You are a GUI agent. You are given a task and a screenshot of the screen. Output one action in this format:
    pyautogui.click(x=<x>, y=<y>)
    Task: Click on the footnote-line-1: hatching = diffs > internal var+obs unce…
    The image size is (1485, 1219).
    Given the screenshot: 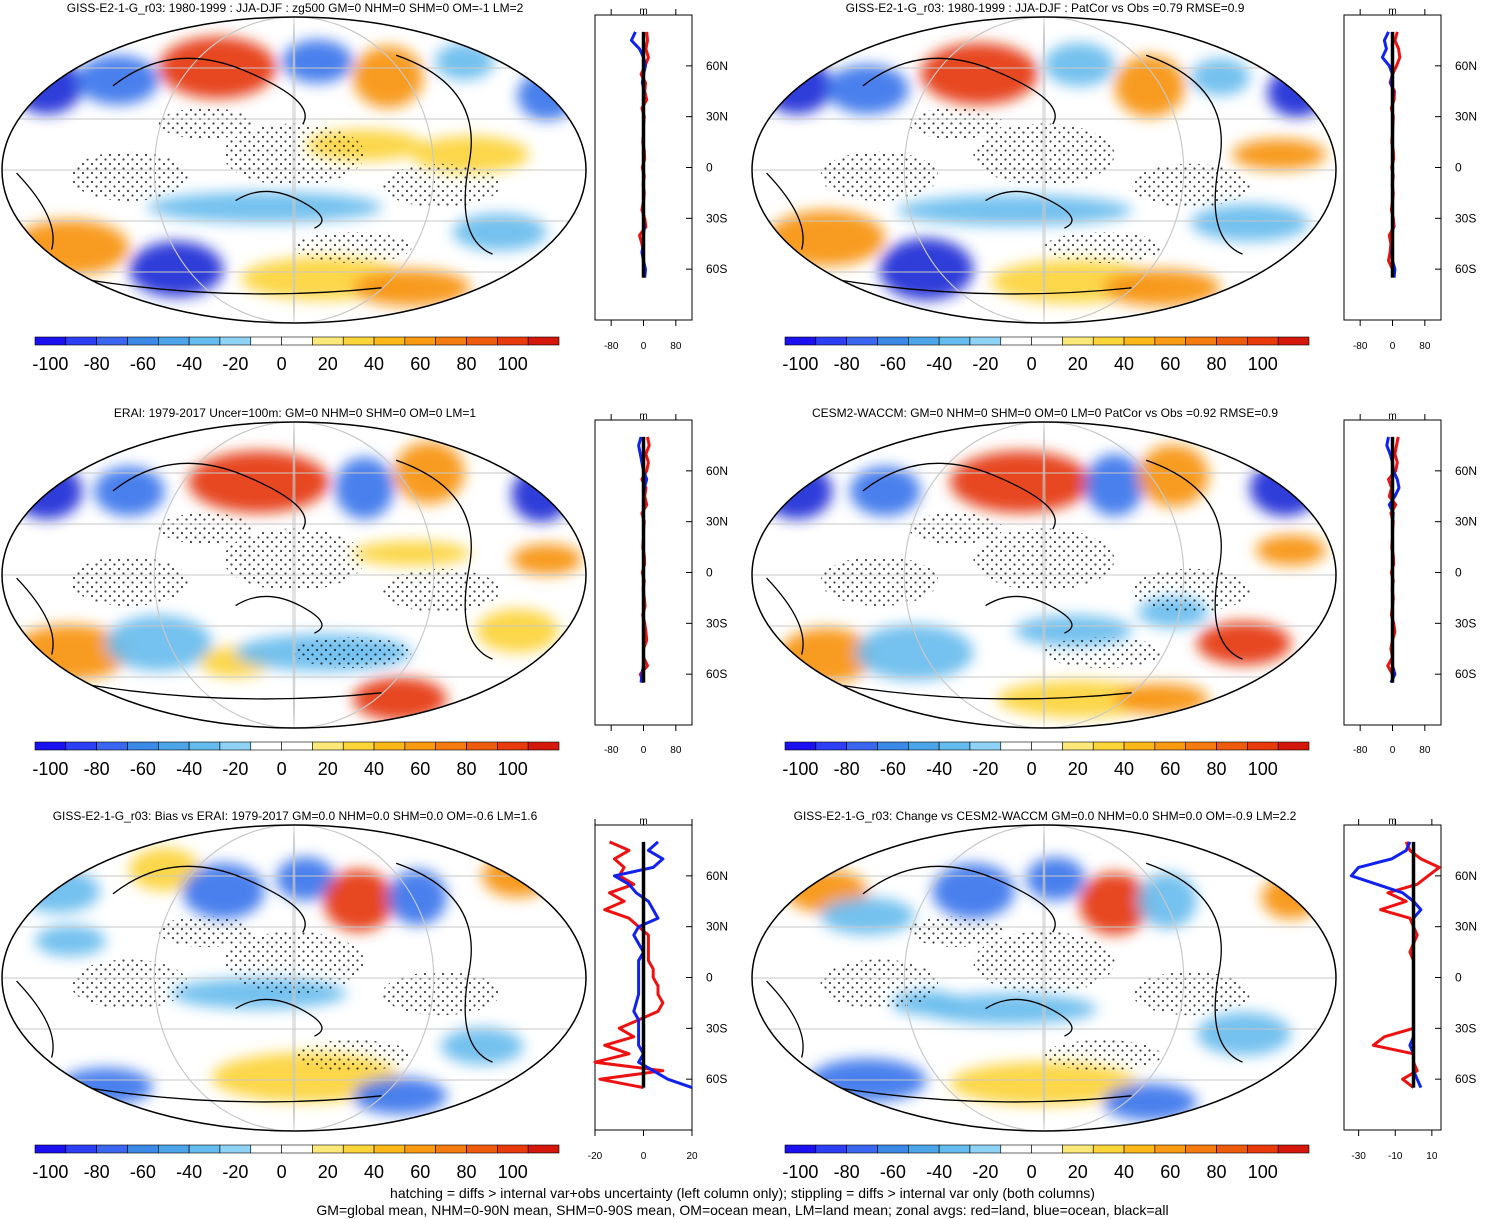 What is the action you would take?
    pyautogui.click(x=742, y=1193)
    